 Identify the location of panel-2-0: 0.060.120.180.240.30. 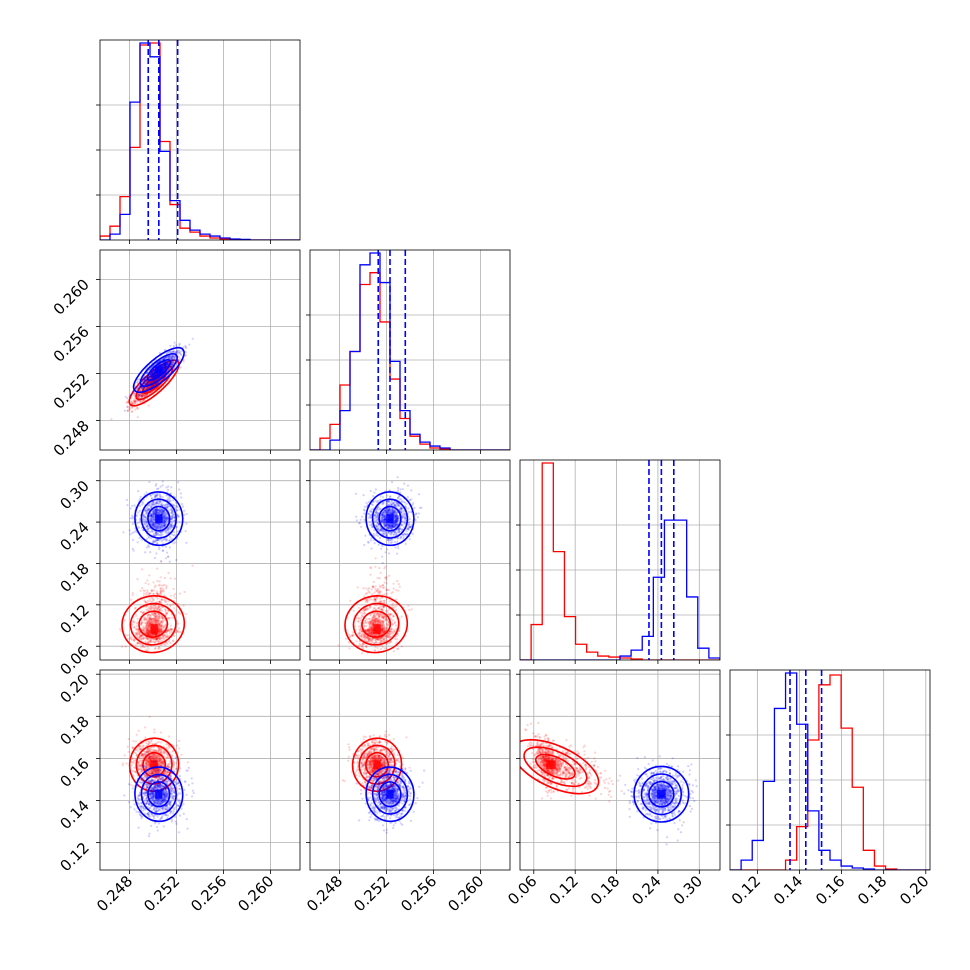
(178, 569).